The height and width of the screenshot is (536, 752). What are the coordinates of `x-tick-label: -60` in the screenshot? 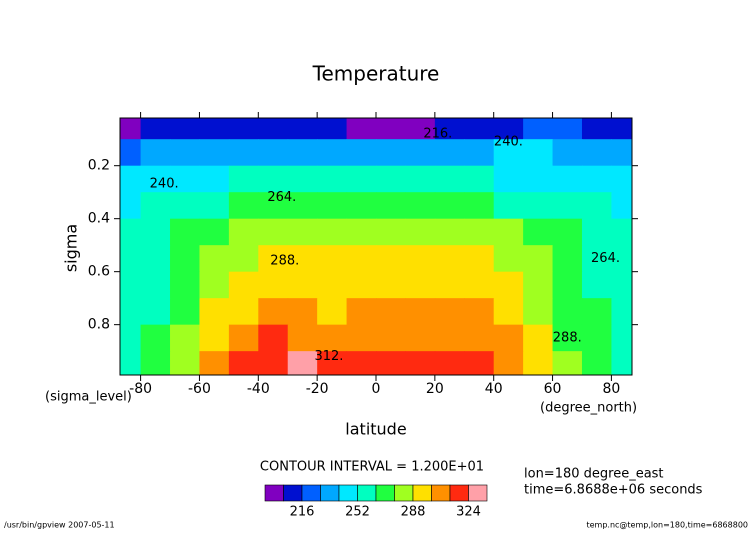 It's located at (199, 389).